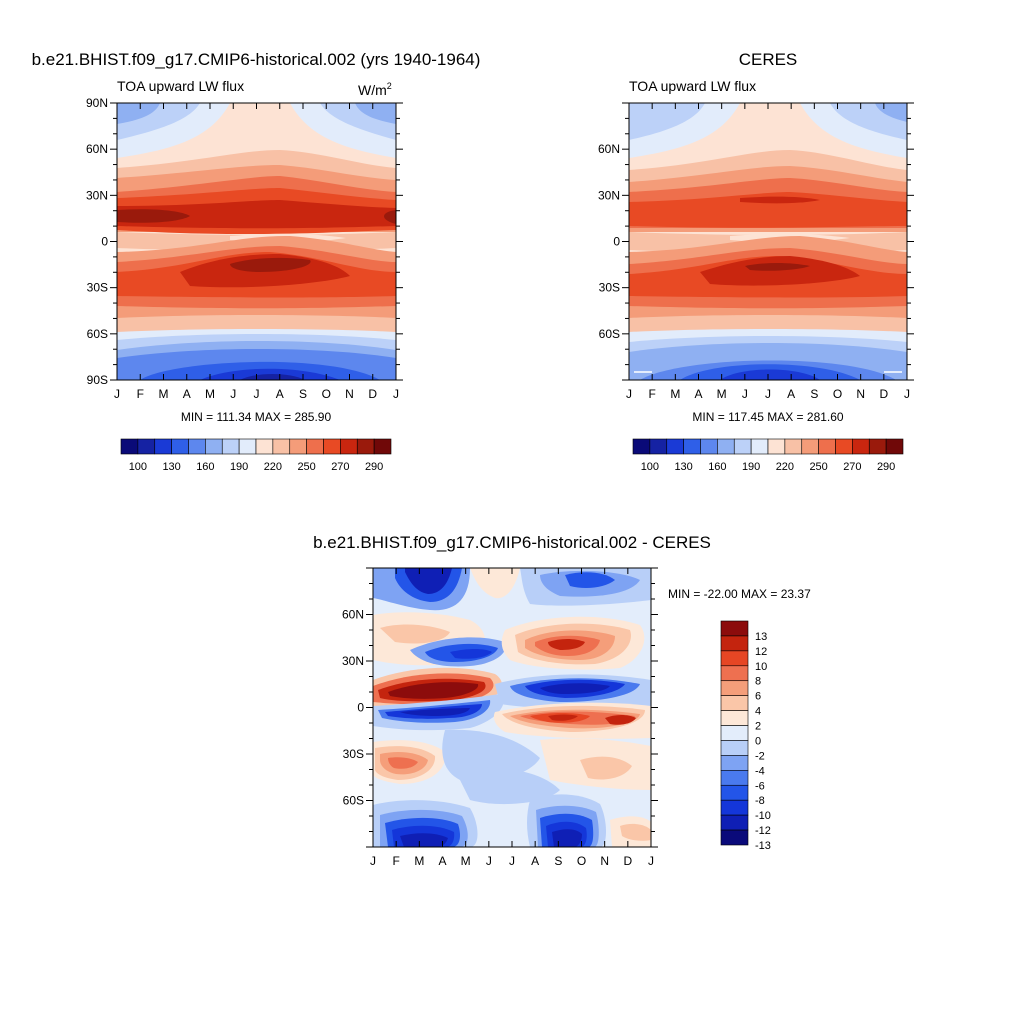 The width and height of the screenshot is (1024, 1024). What do you see at coordinates (683, 467) in the screenshot?
I see `colorbar-label: 130` at bounding box center [683, 467].